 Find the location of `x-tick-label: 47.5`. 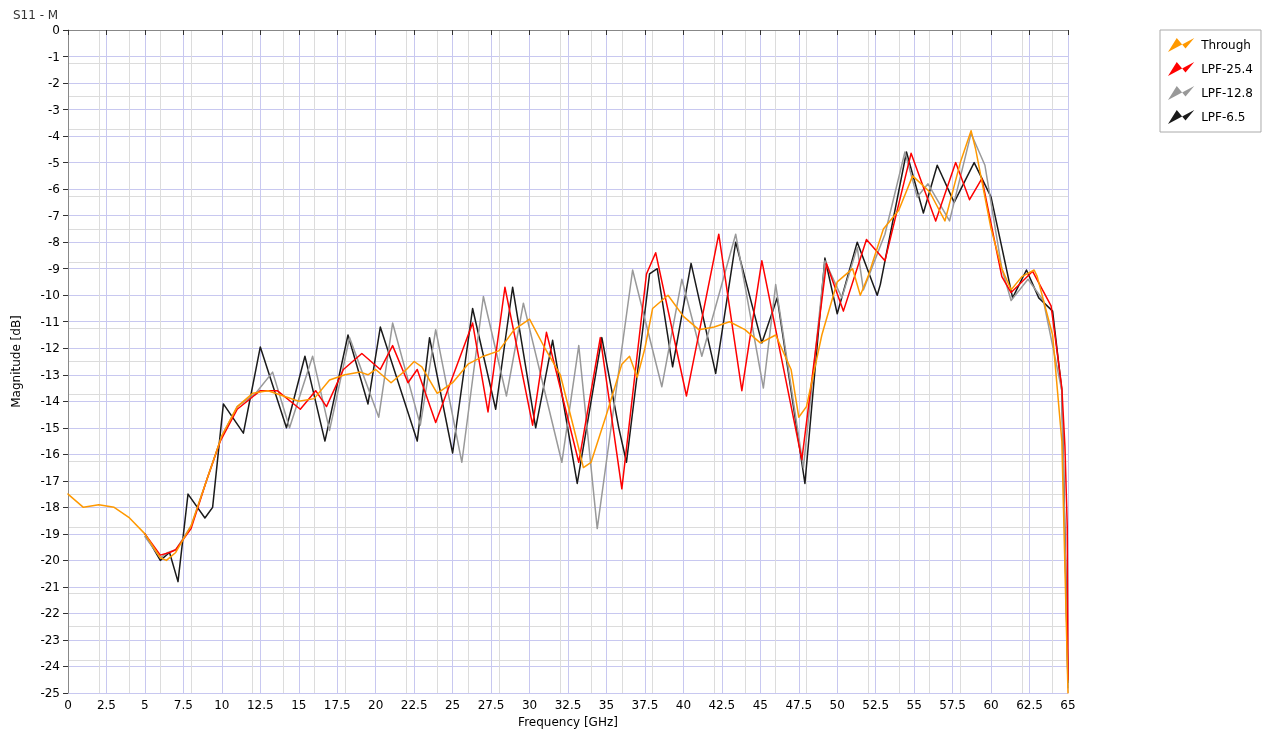

x-tick-label: 47.5 is located at coordinates (799, 705).